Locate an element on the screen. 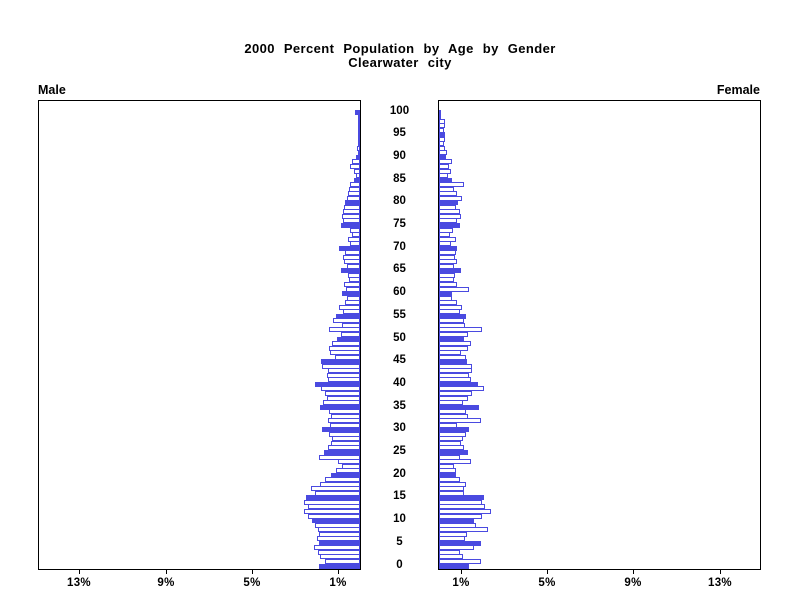 This screenshot has width=800, height=600. age-label-25: 25 is located at coordinates (399, 451).